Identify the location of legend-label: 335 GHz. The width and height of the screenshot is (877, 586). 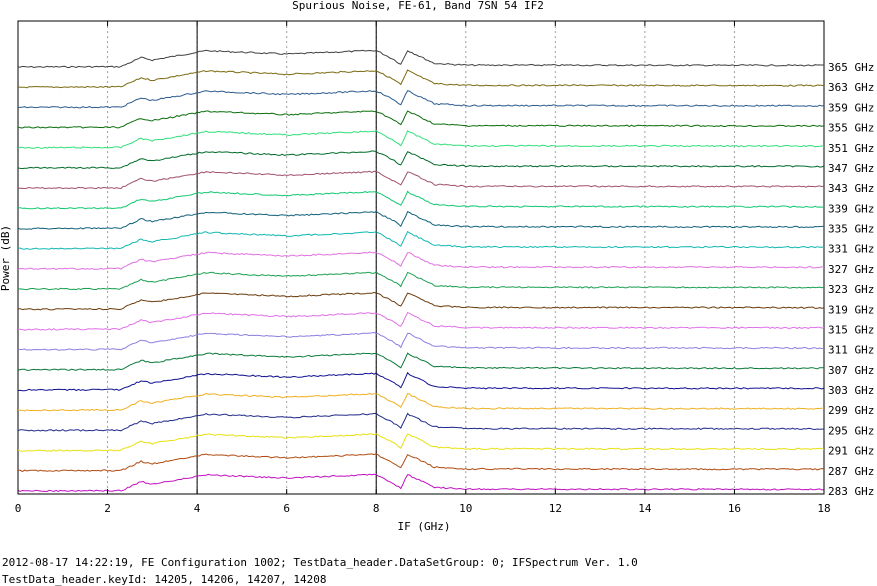
(851, 229).